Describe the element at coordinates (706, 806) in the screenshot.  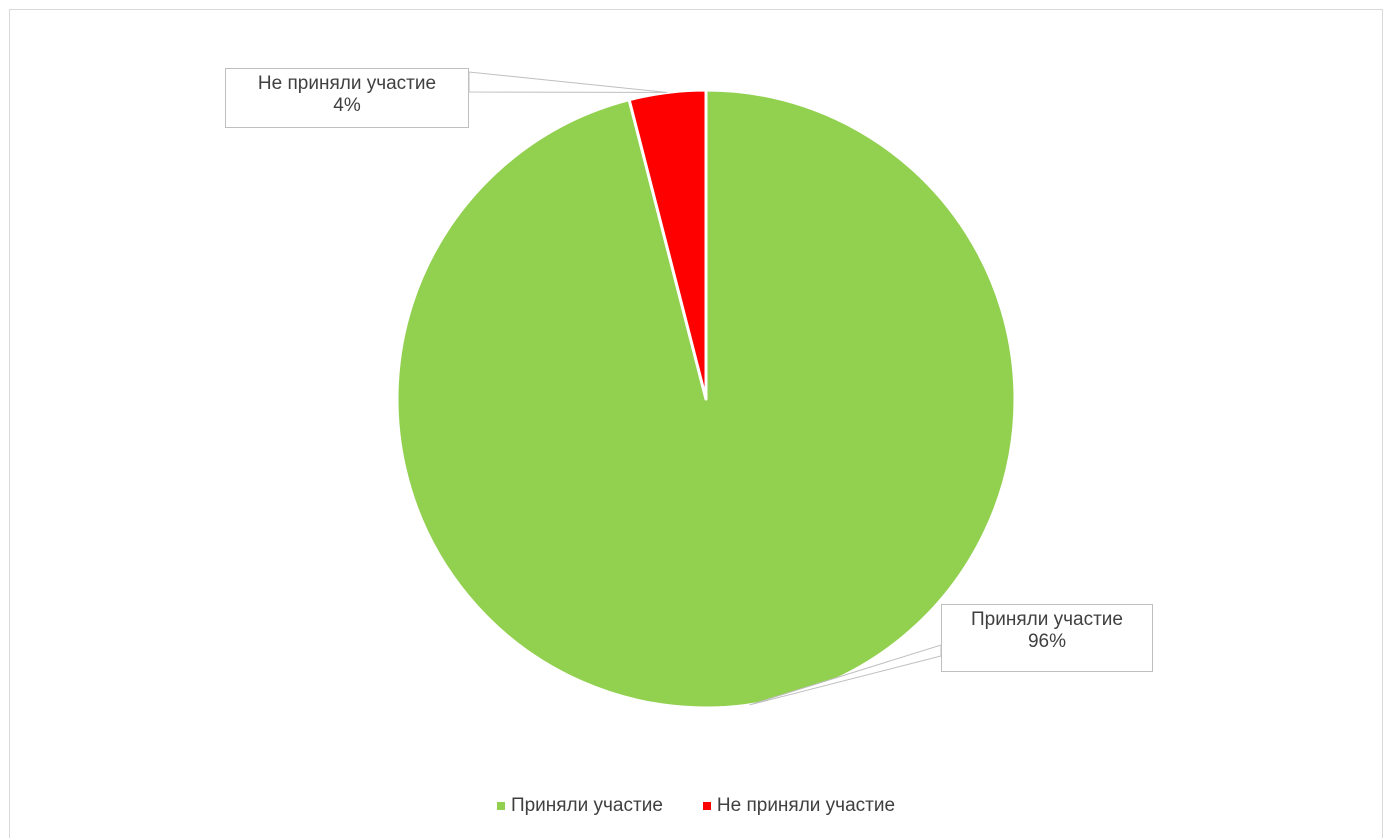
I see `legend-swatch-not-participated` at that location.